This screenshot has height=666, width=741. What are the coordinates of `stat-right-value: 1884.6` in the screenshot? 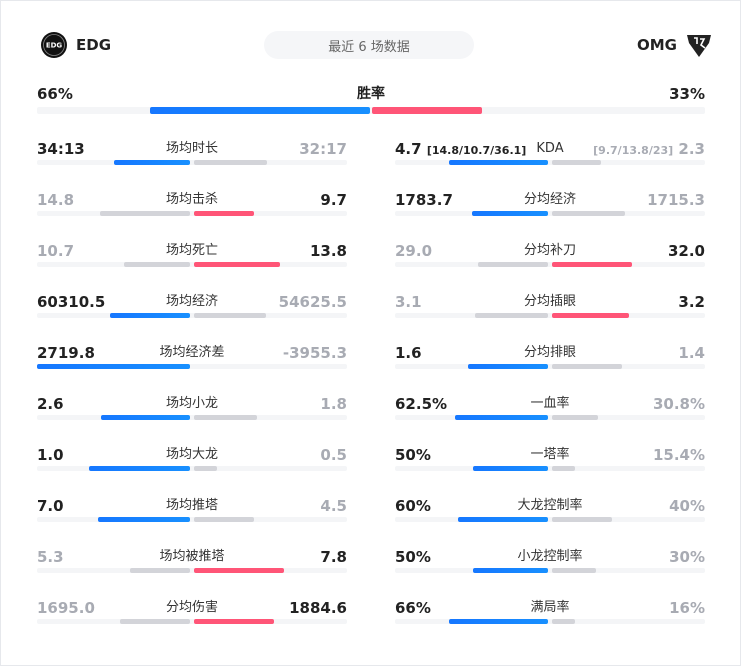 It's located at (318, 608).